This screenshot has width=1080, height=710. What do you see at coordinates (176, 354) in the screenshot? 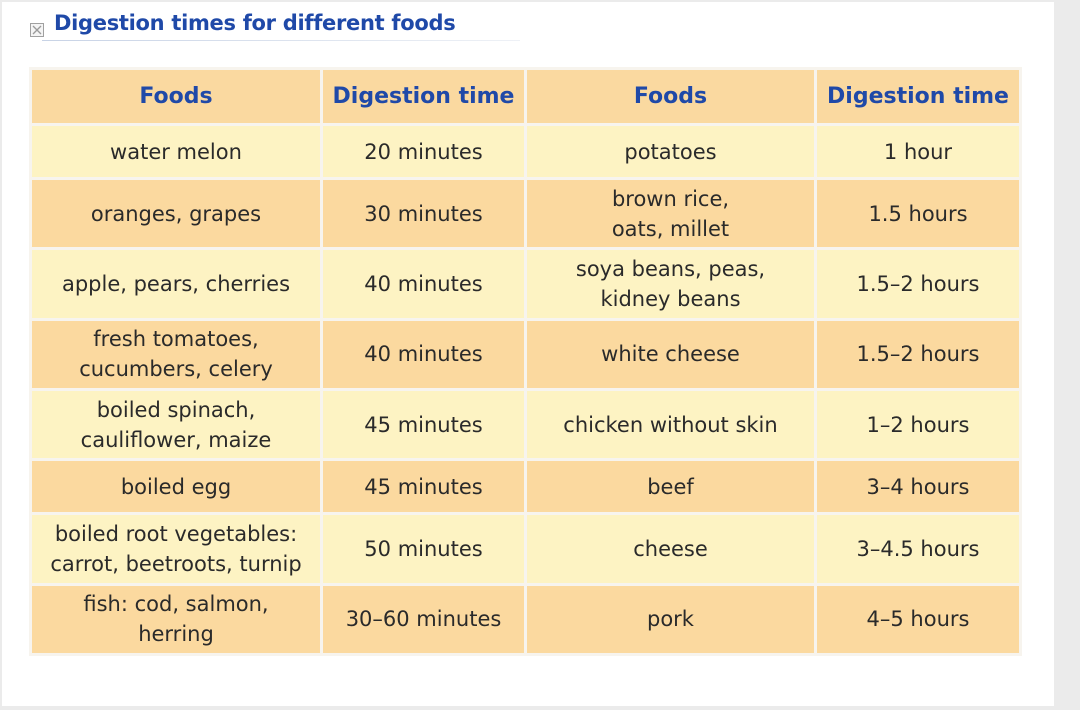
I see `food-cell: fresh tomatoes, cucumbers, celery` at bounding box center [176, 354].